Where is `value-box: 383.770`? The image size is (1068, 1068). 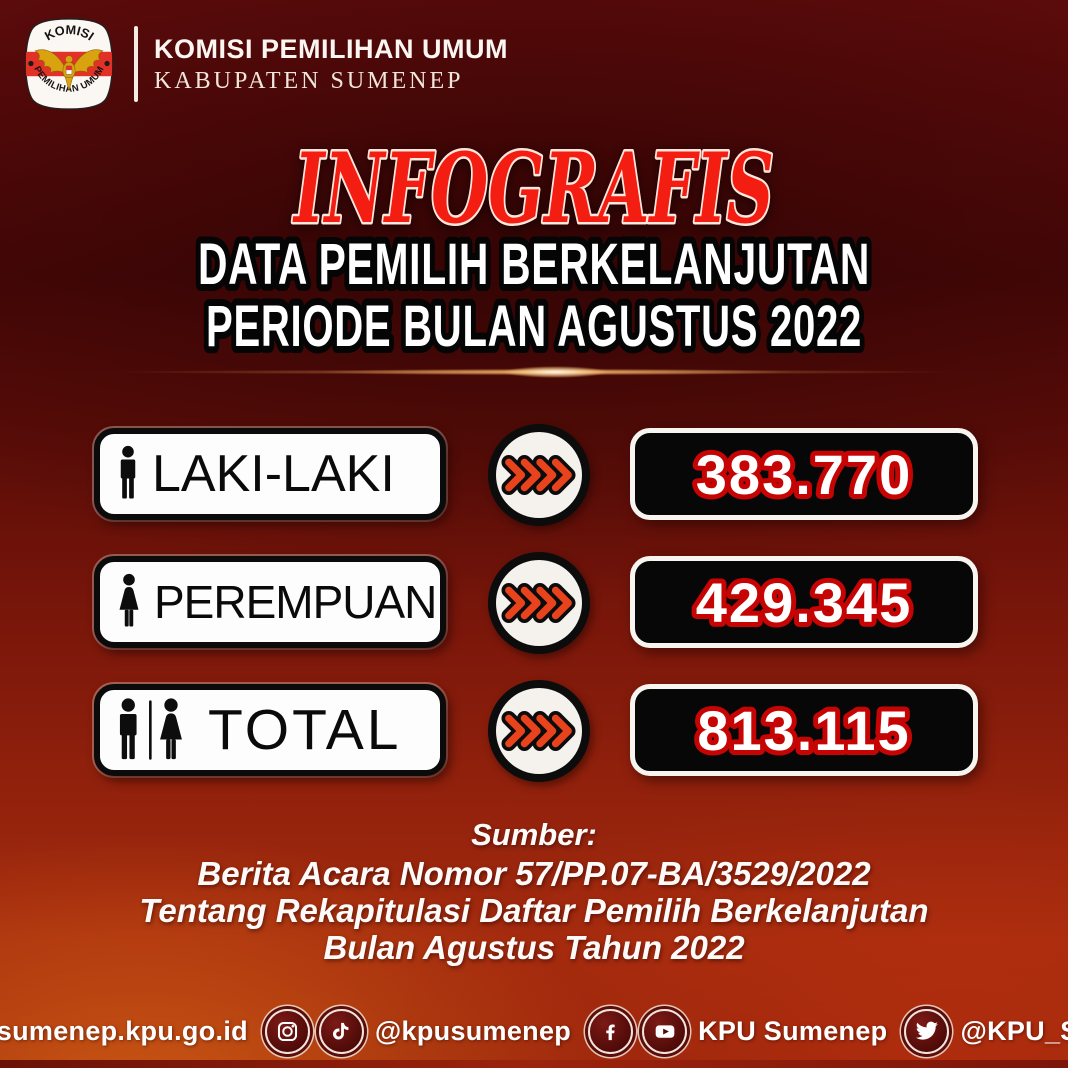
value-box: 383.770 is located at coordinates (804, 474).